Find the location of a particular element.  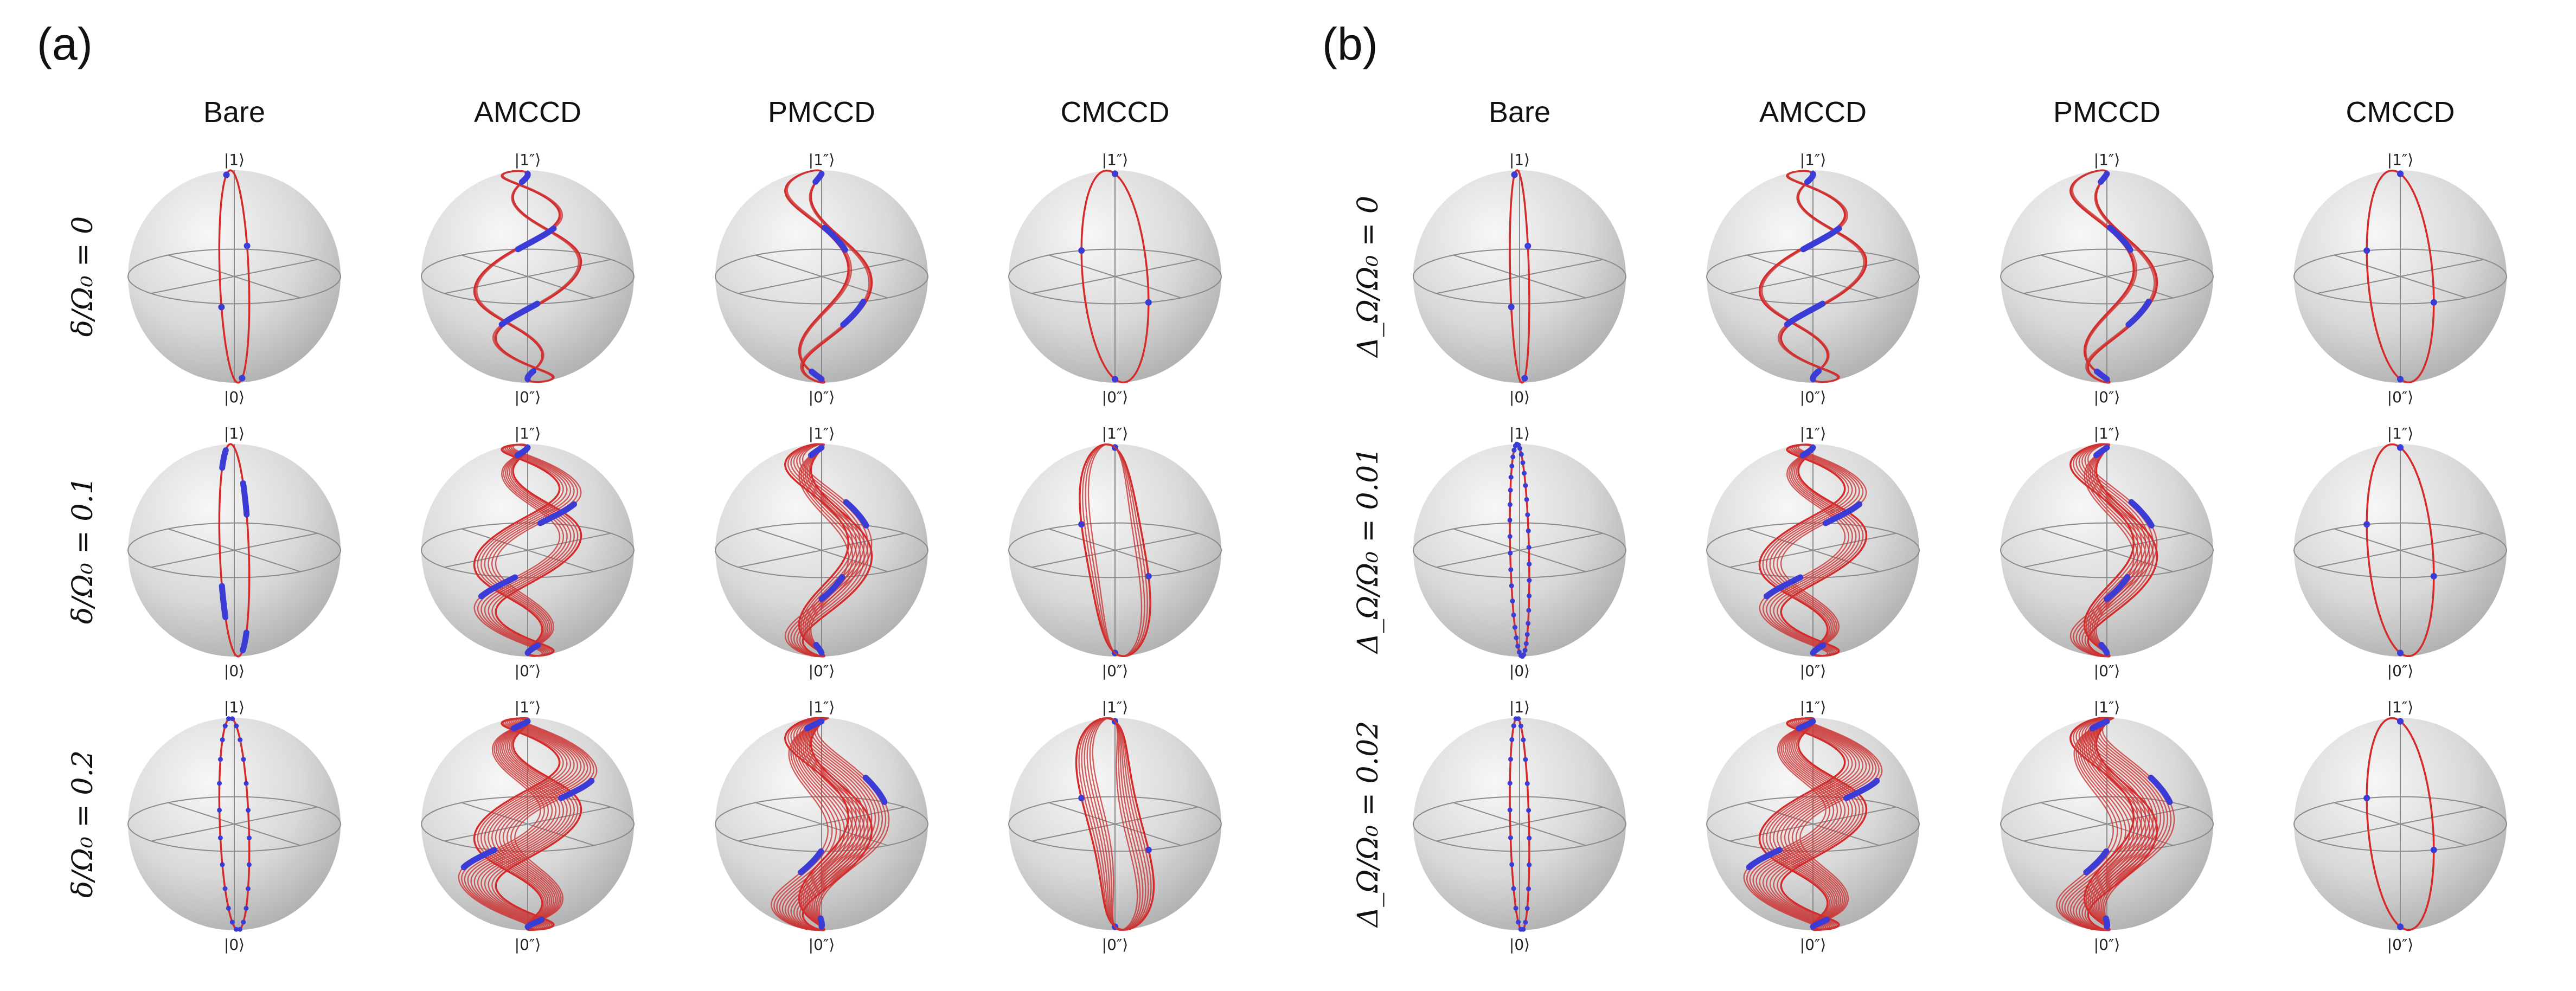

row-label: δ/Ω₀ = 0.1 is located at coordinates (83, 550).